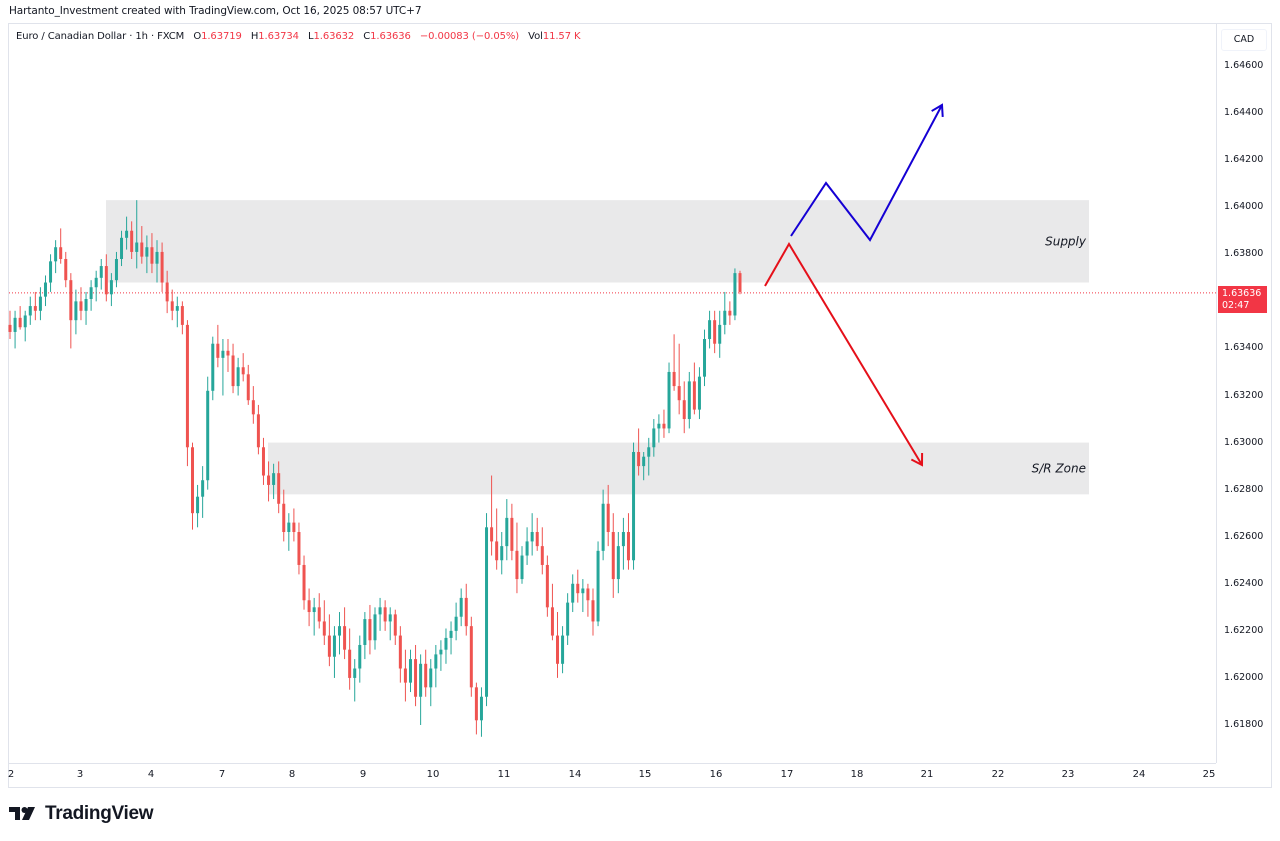 This screenshot has width=1280, height=841. Describe the element at coordinates (787, 774) in the screenshot. I see `time-tick-label: 17` at that location.